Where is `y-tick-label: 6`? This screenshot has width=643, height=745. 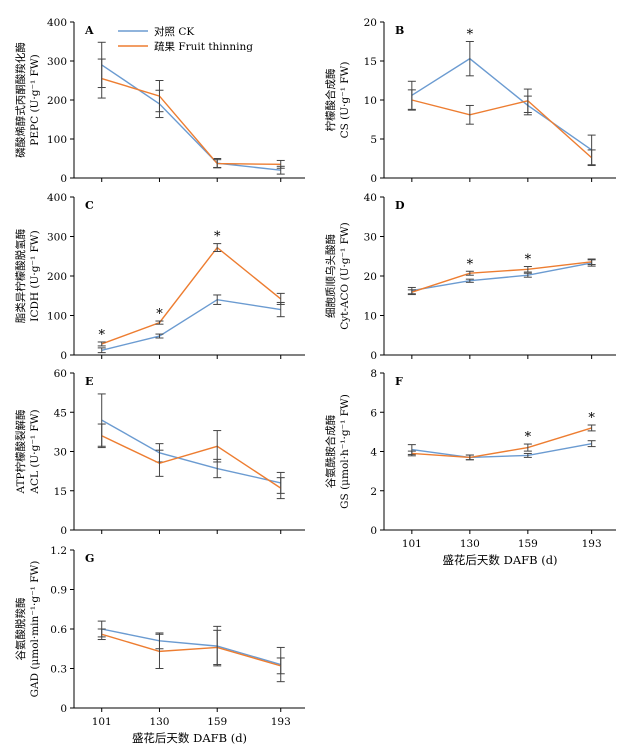 y-tick-label: 6 is located at coordinates (373, 413).